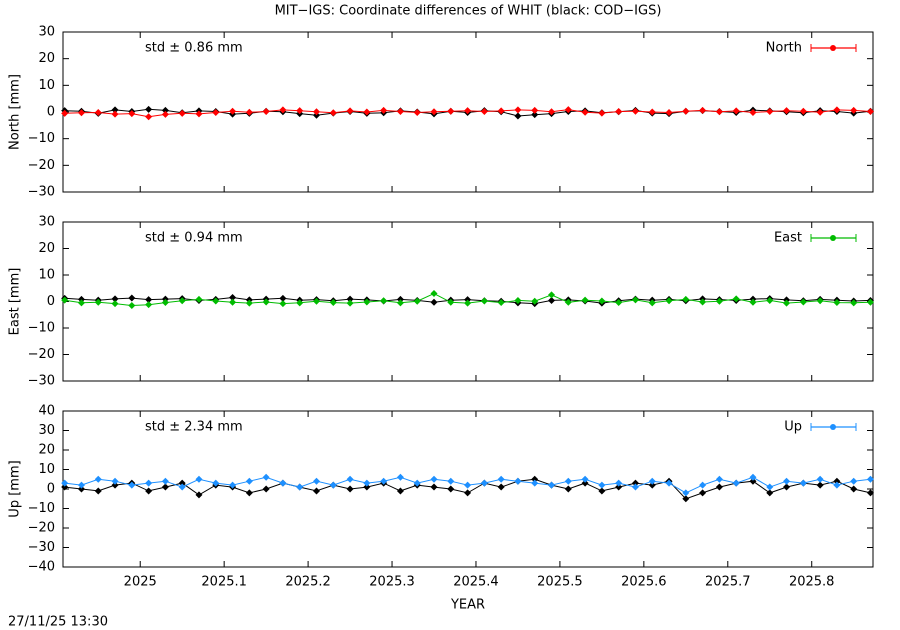 The image size is (900, 630). What do you see at coordinates (812, 582) in the screenshot?
I see `x-tick-label: 2025.8` at bounding box center [812, 582].